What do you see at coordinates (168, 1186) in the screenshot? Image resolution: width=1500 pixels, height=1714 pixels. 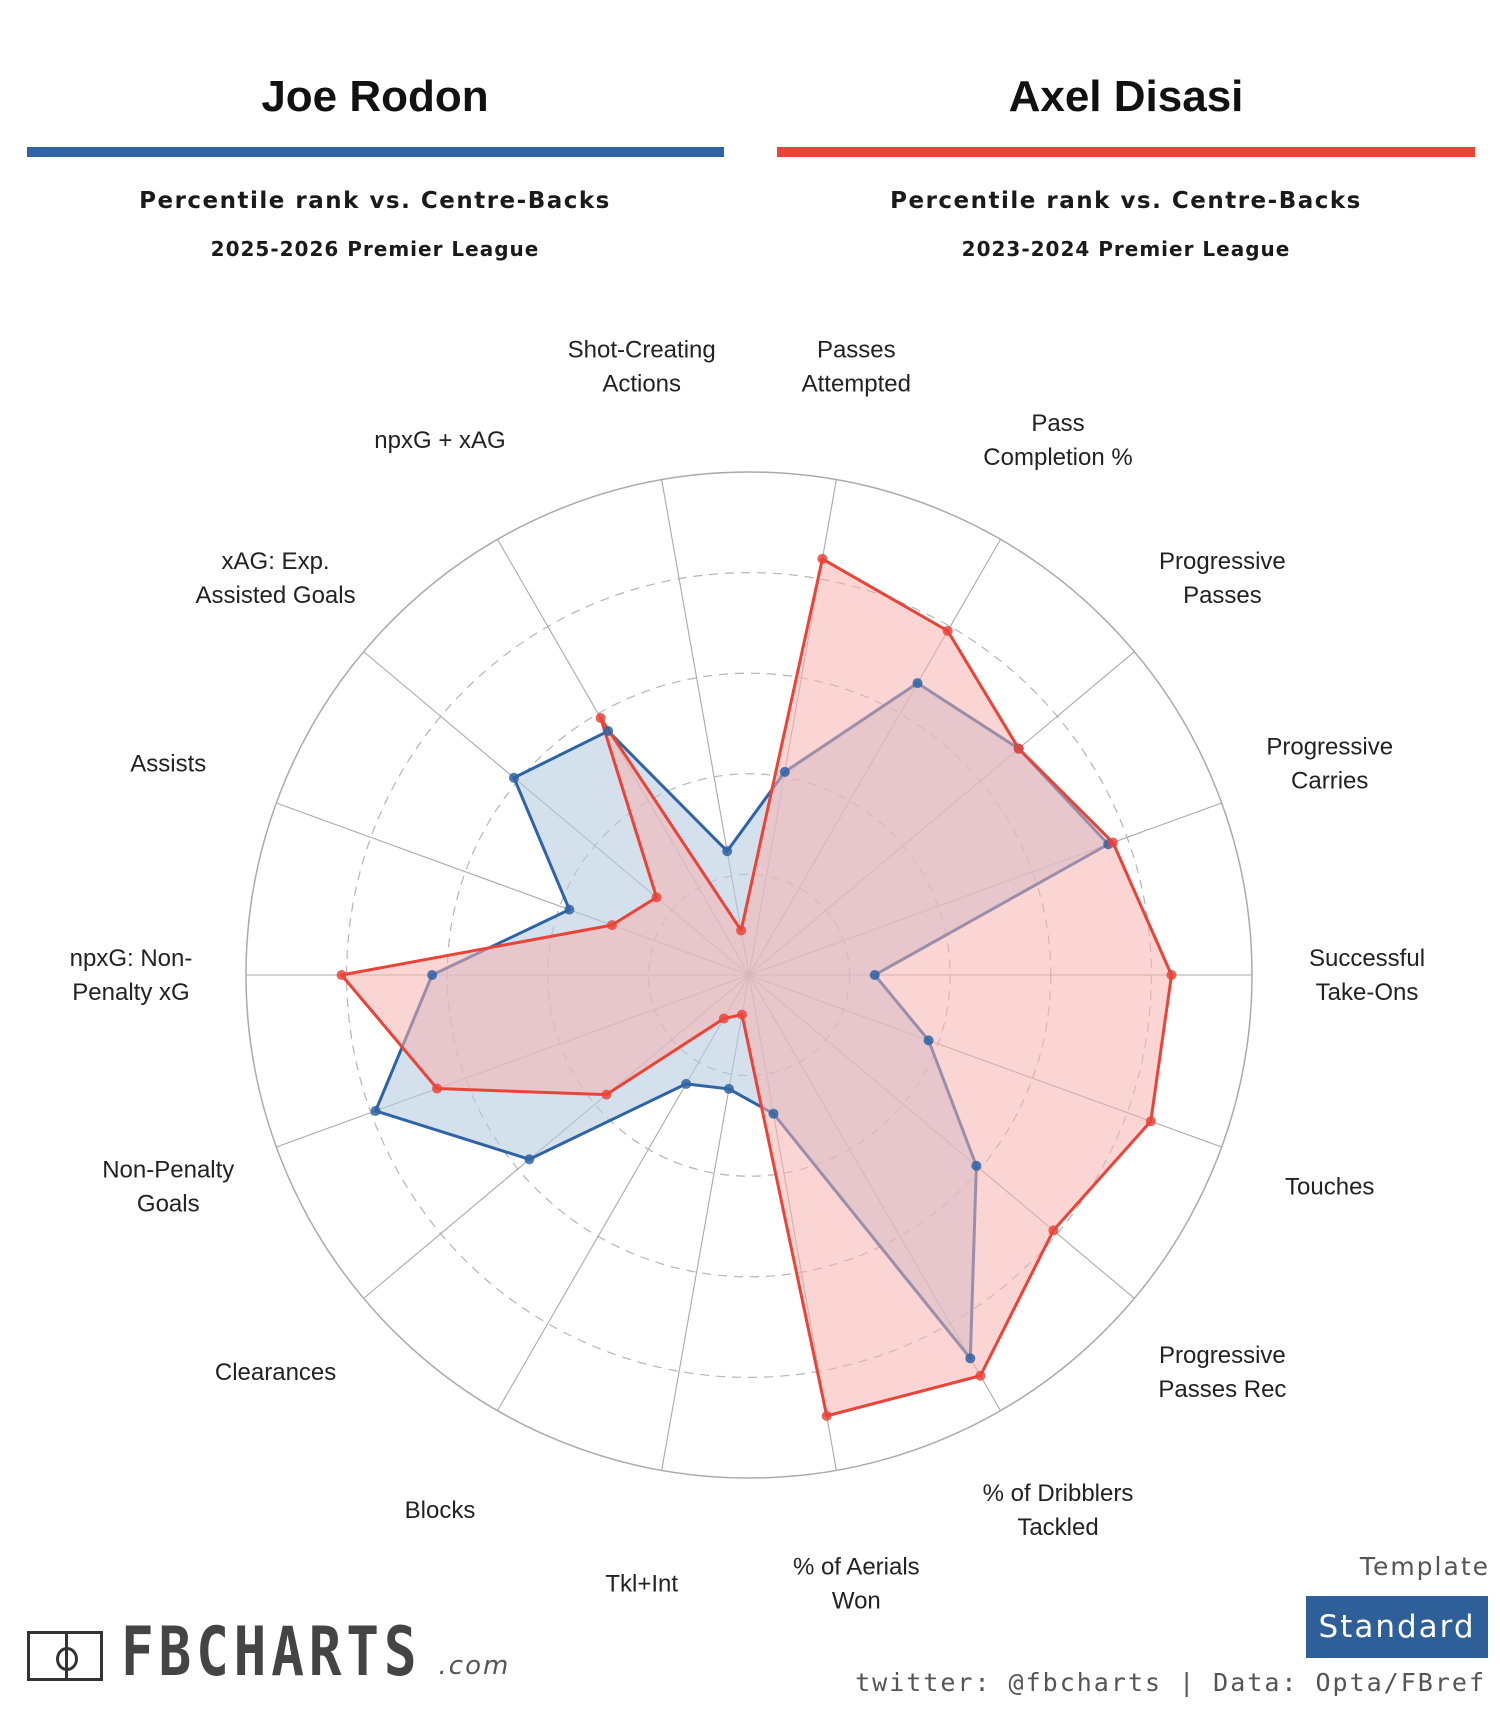 I see `axis-label-12: Non-Penalty Goals` at bounding box center [168, 1186].